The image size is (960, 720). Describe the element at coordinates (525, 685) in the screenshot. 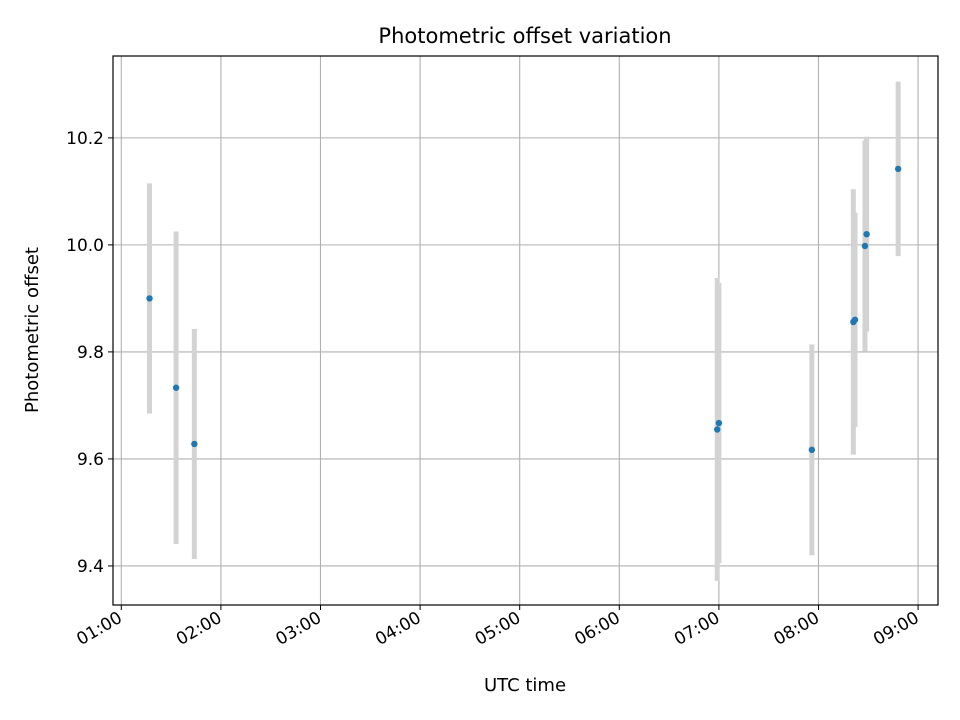

I see `x-axis-label: UTC time` at that location.